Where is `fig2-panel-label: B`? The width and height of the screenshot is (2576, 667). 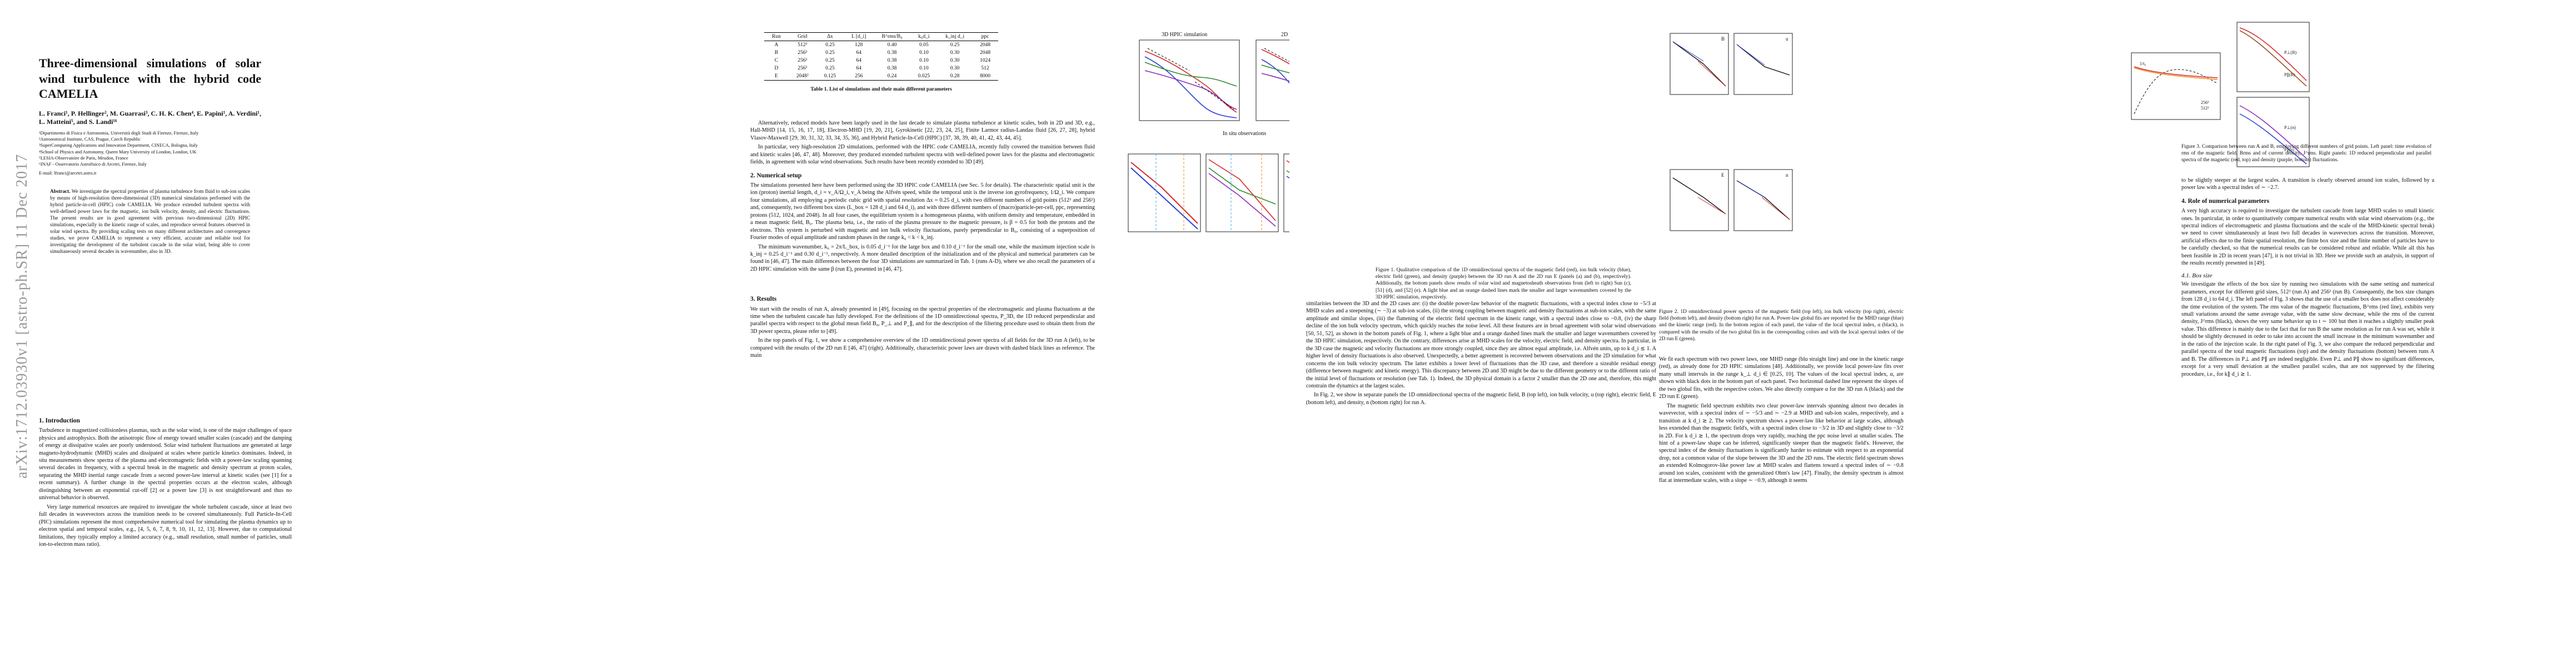
fig2-panel-label: B is located at coordinates (1723, 39).